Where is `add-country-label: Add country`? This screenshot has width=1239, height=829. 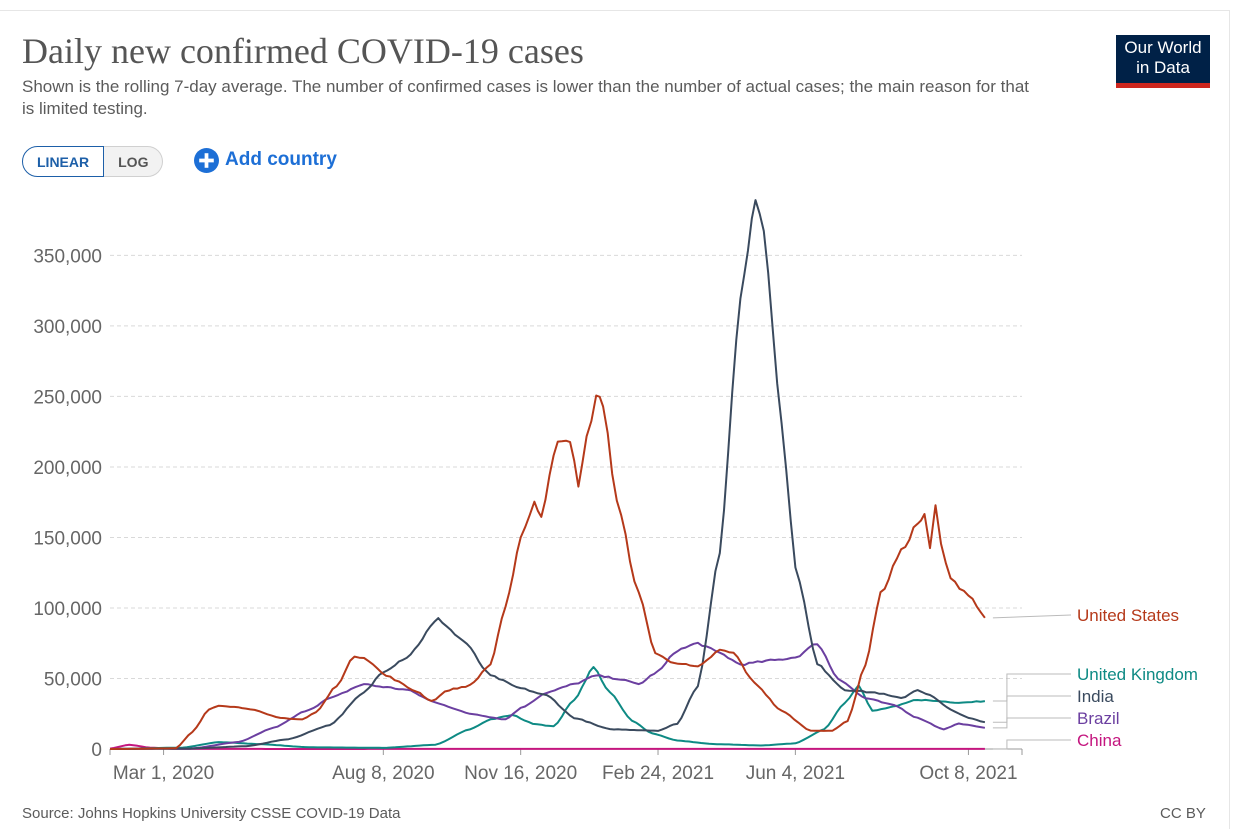
add-country-label: Add country is located at coordinates (281, 159).